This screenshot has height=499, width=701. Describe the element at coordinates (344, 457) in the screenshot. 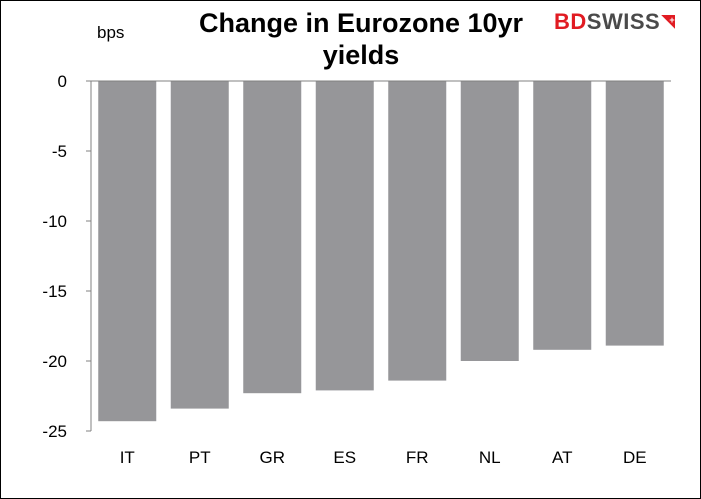

I see `x-category-label: ES` at that location.